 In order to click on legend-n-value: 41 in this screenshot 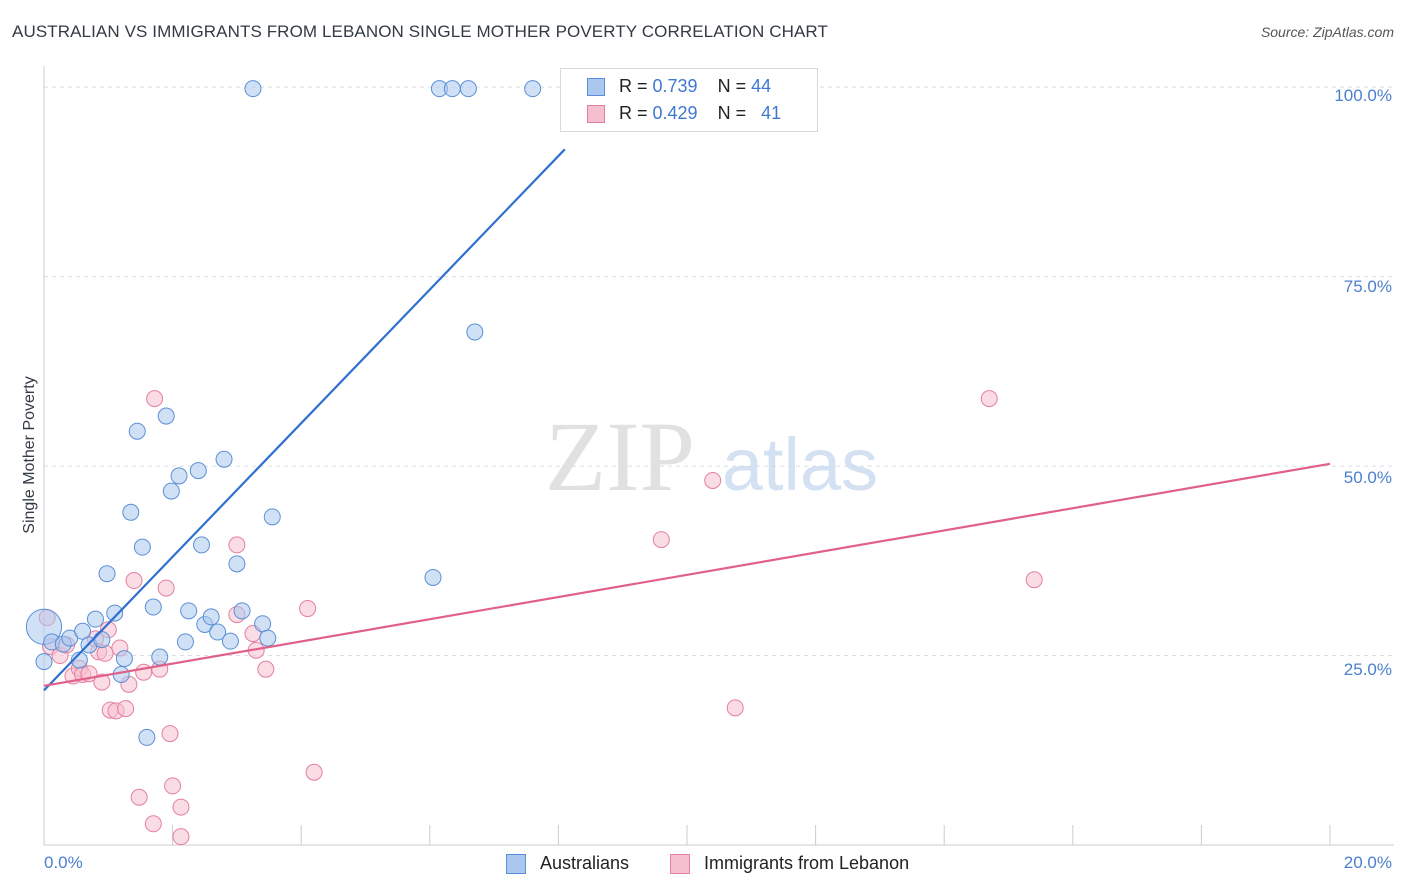, I will do `click(771, 113)`.